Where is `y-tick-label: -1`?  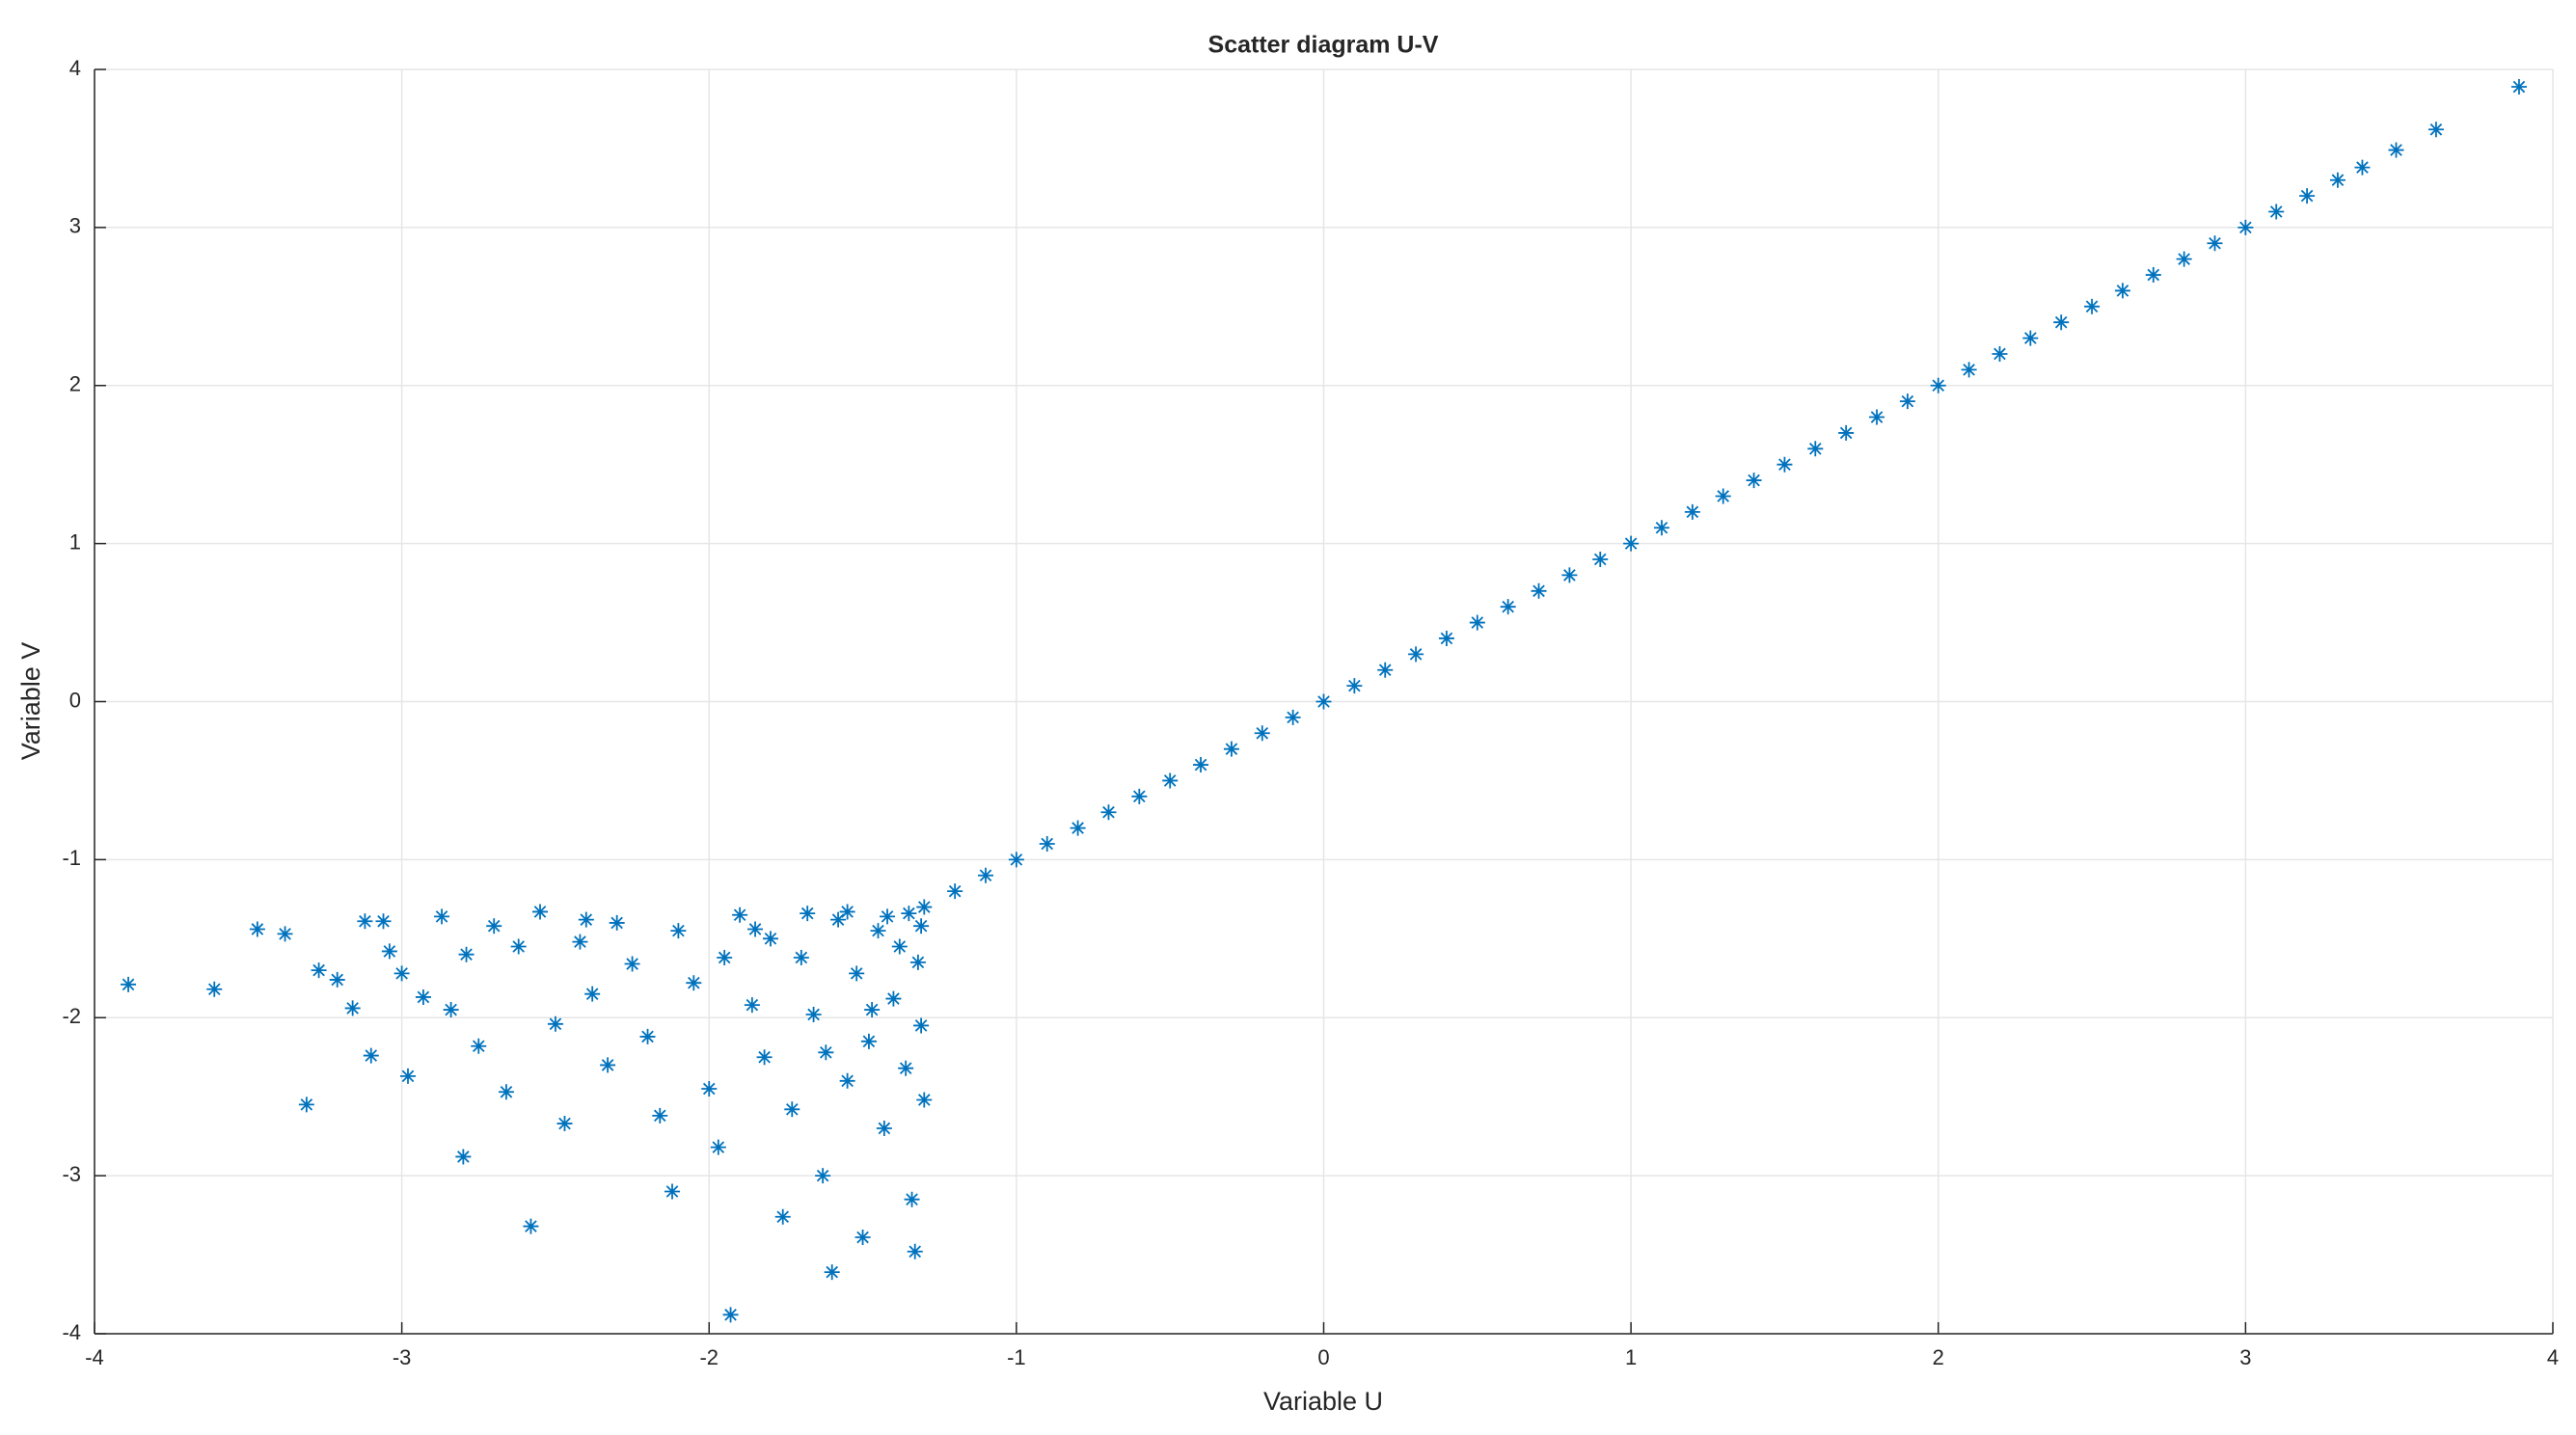 y-tick-label: -1 is located at coordinates (71, 858).